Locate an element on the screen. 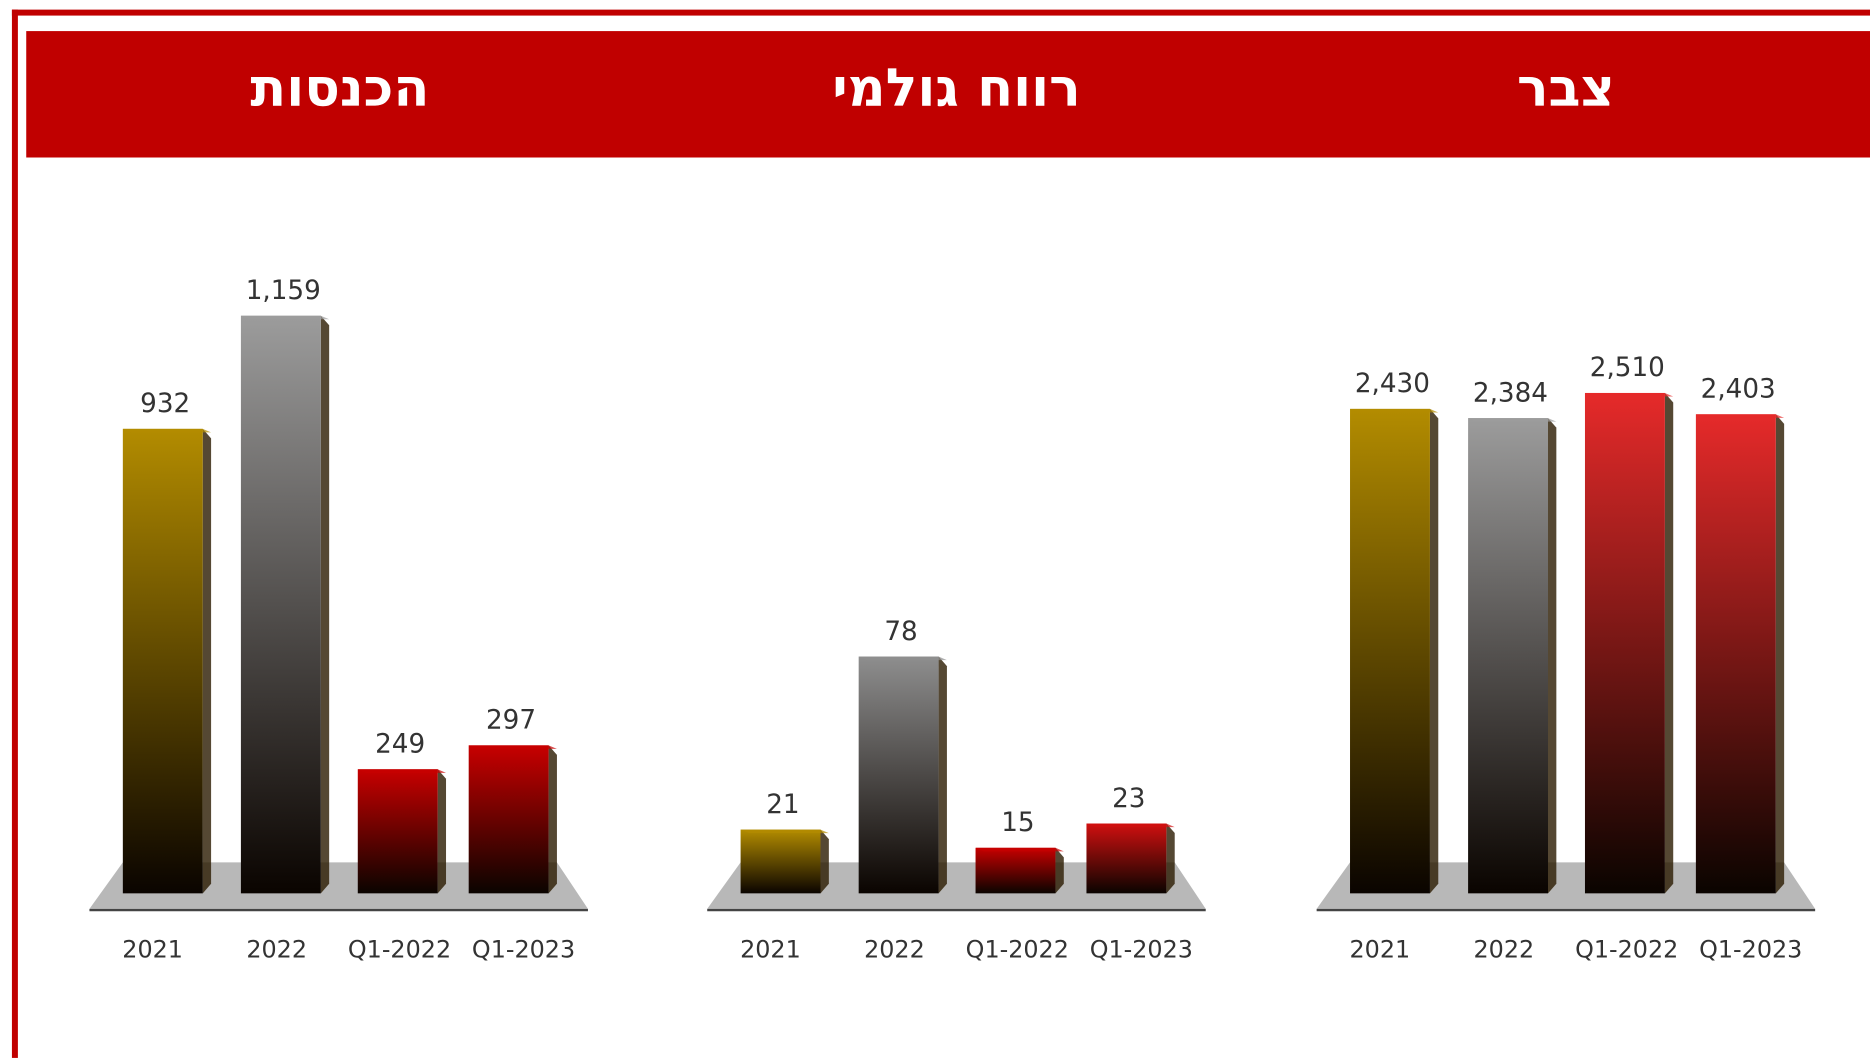 This screenshot has height=1058, width=1870. value-label: 15 is located at coordinates (1017, 823).